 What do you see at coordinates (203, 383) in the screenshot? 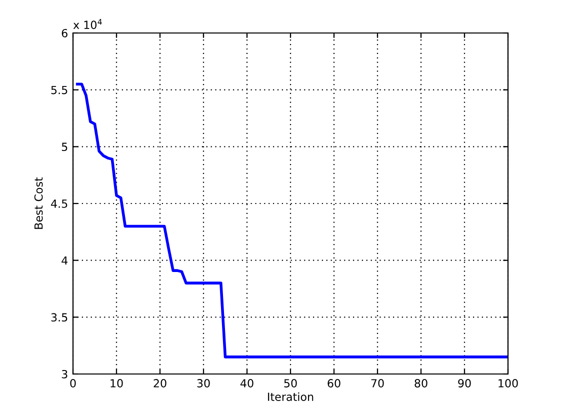
I see `x-tick-label: 30` at bounding box center [203, 383].